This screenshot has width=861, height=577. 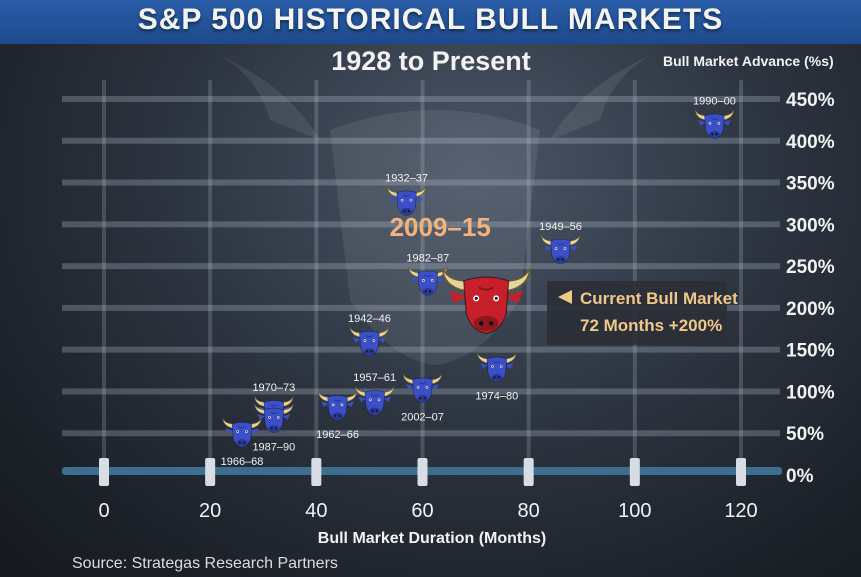 I want to click on x-tick-label: 80, so click(x=529, y=511).